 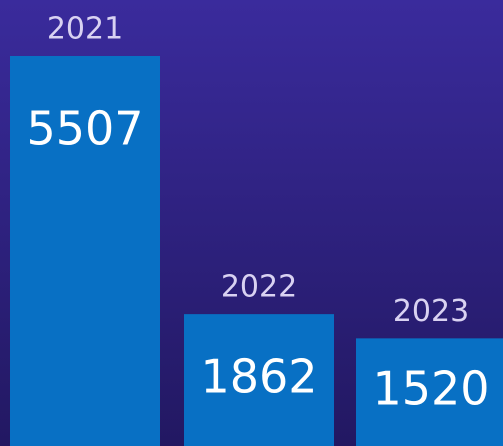 I want to click on value-label: 1862, so click(x=258, y=377).